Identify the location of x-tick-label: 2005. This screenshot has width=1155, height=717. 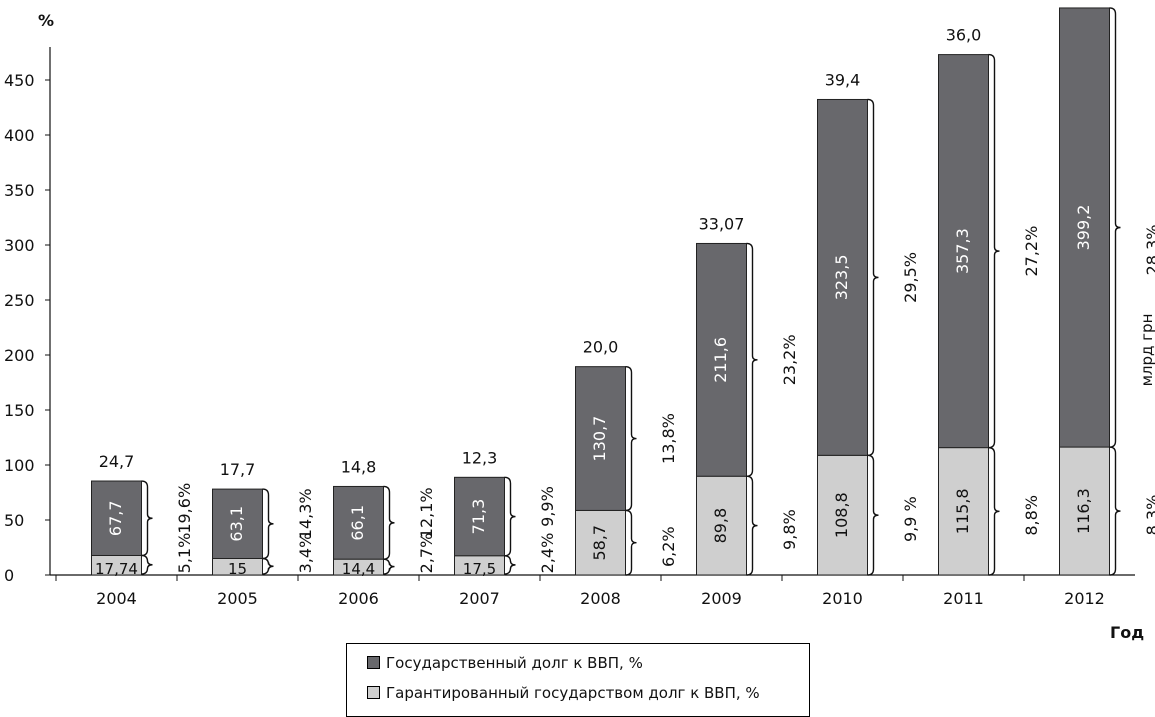
(237, 598).